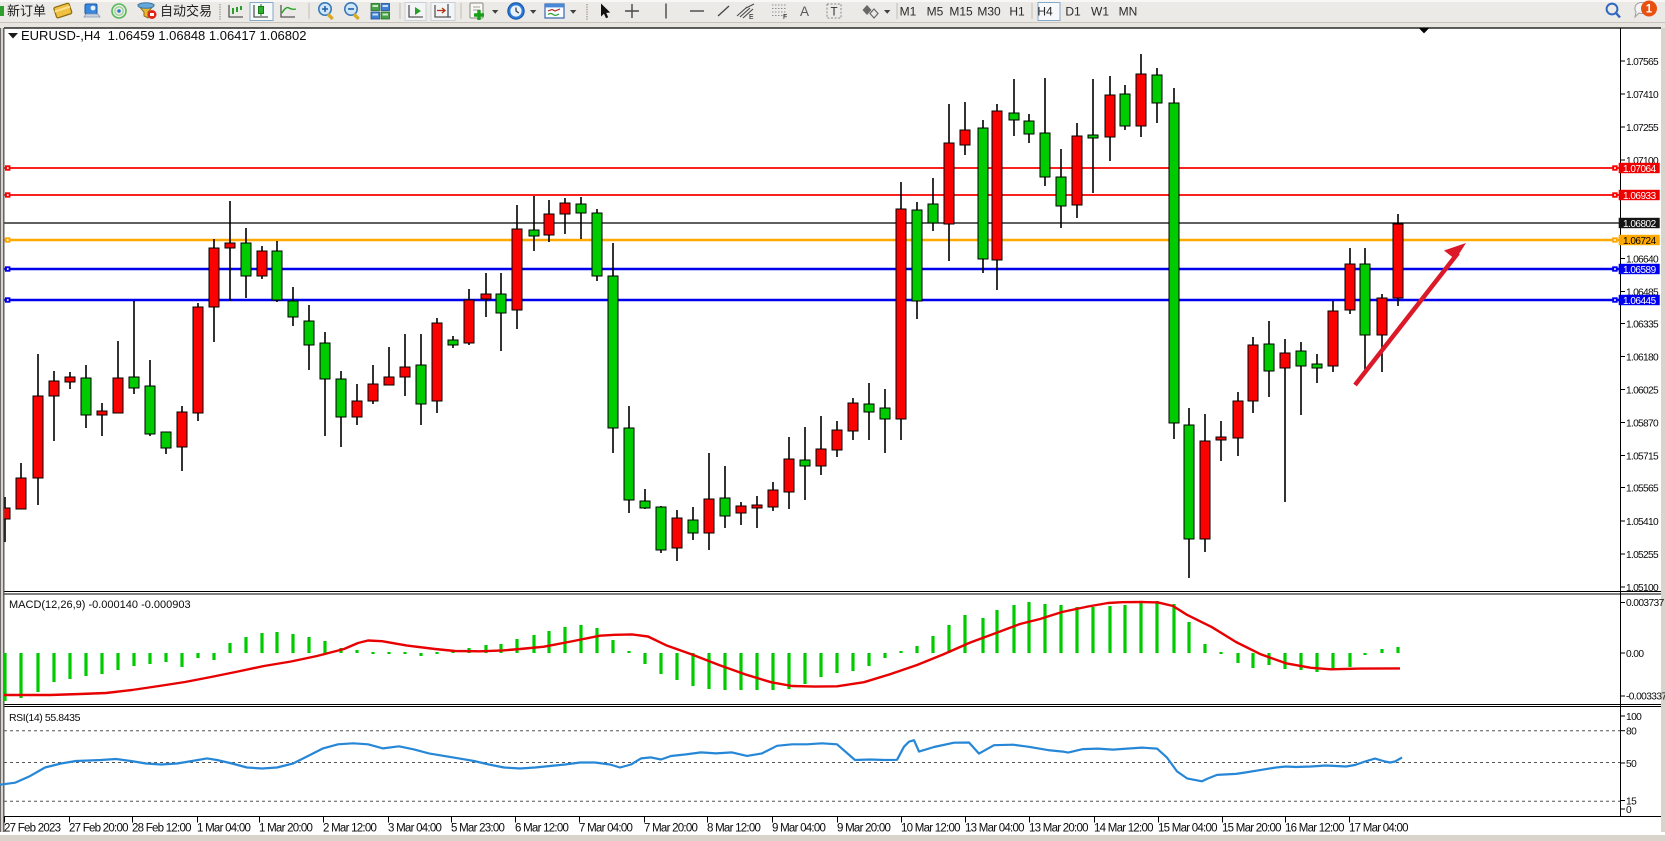 The width and height of the screenshot is (1665, 841). Describe the element at coordinates (1642, 522) in the screenshot. I see `svg-text: 1.05410` at that location.